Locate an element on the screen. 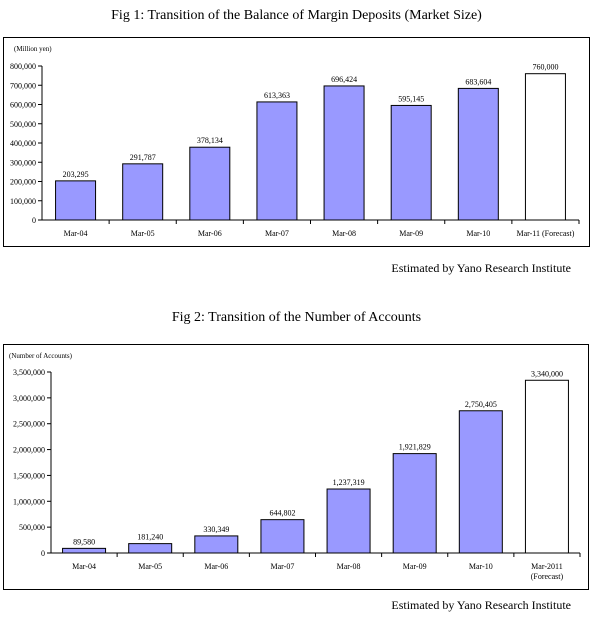  fig2-x-tick-label: Mar-06 is located at coordinates (216, 566).